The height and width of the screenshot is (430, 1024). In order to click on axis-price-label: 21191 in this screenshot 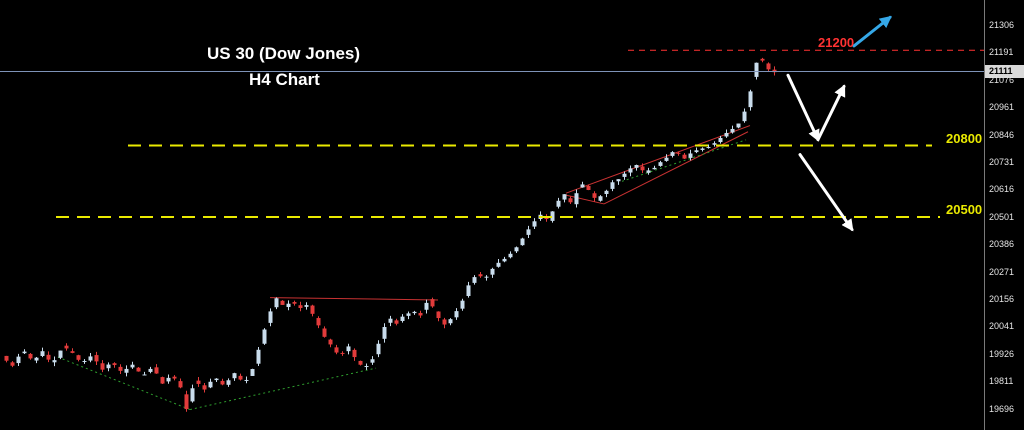, I will do `click(1001, 52)`.